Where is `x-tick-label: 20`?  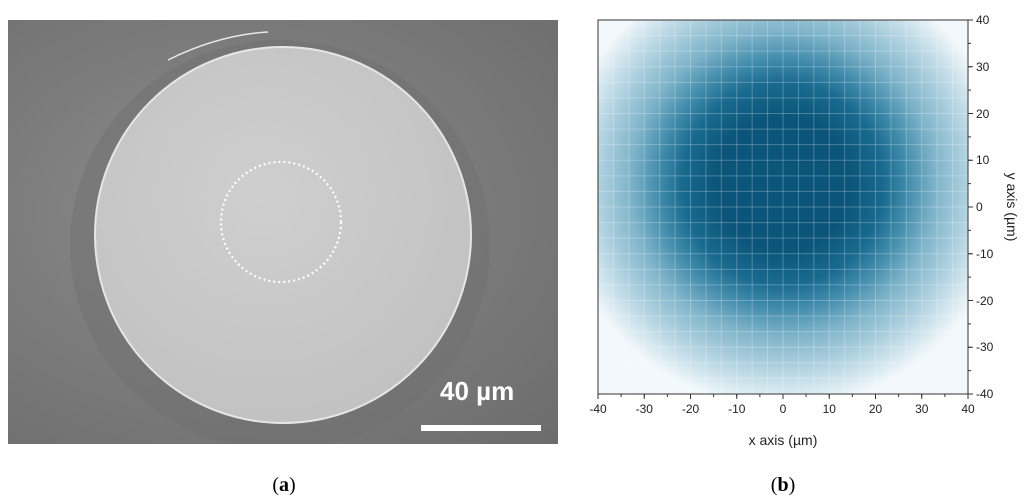
x-tick-label: 20 is located at coordinates (875, 409).